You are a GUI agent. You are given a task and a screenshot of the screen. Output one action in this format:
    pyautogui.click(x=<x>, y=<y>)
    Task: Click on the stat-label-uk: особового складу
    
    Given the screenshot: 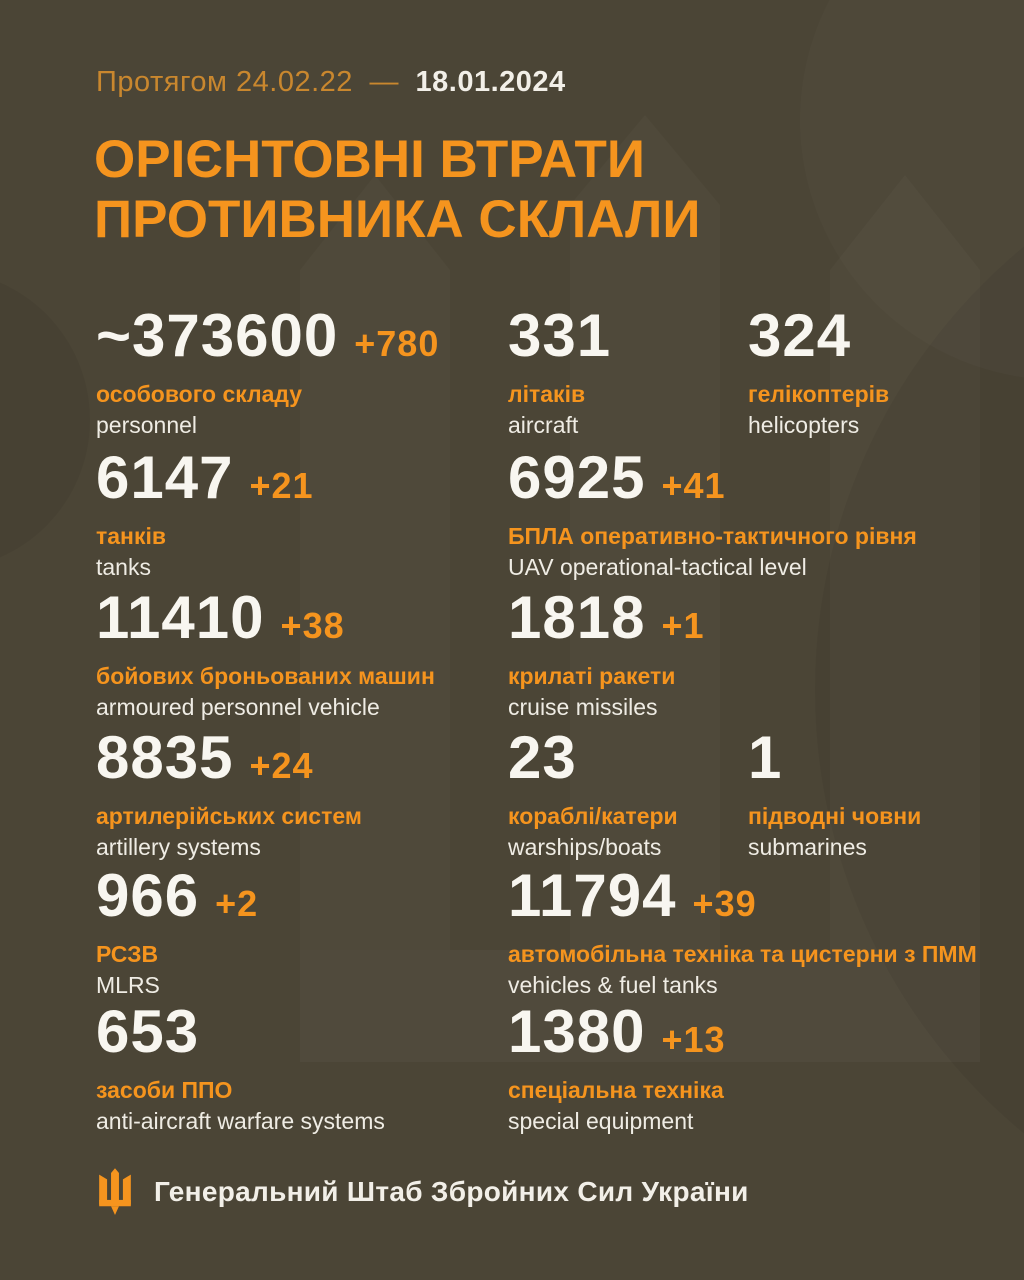 What is the action you would take?
    pyautogui.click(x=199, y=394)
    